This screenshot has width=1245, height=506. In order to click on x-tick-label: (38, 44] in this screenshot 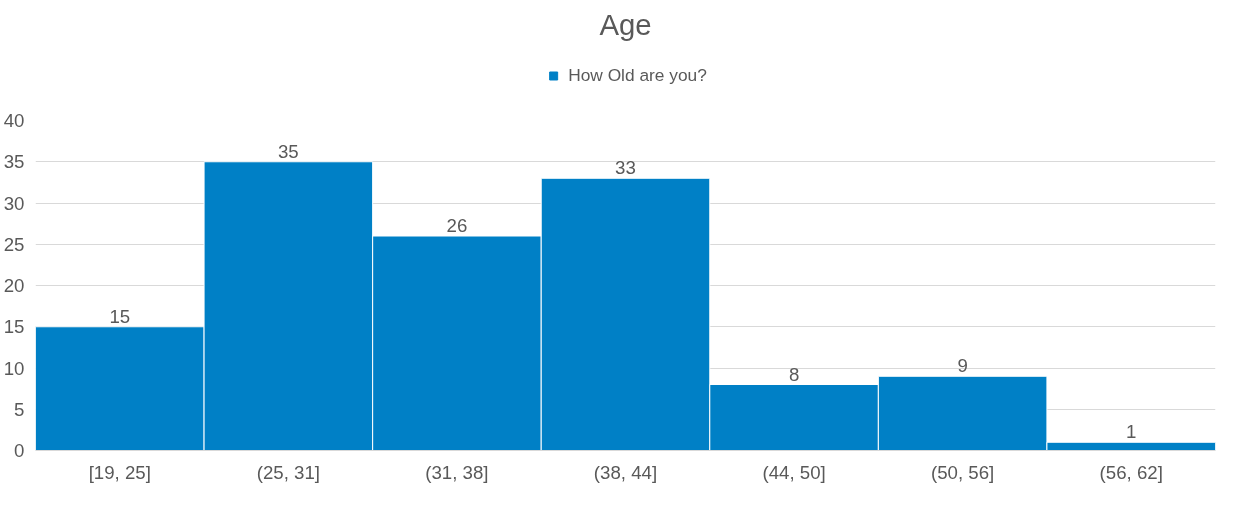, I will do `click(625, 472)`.